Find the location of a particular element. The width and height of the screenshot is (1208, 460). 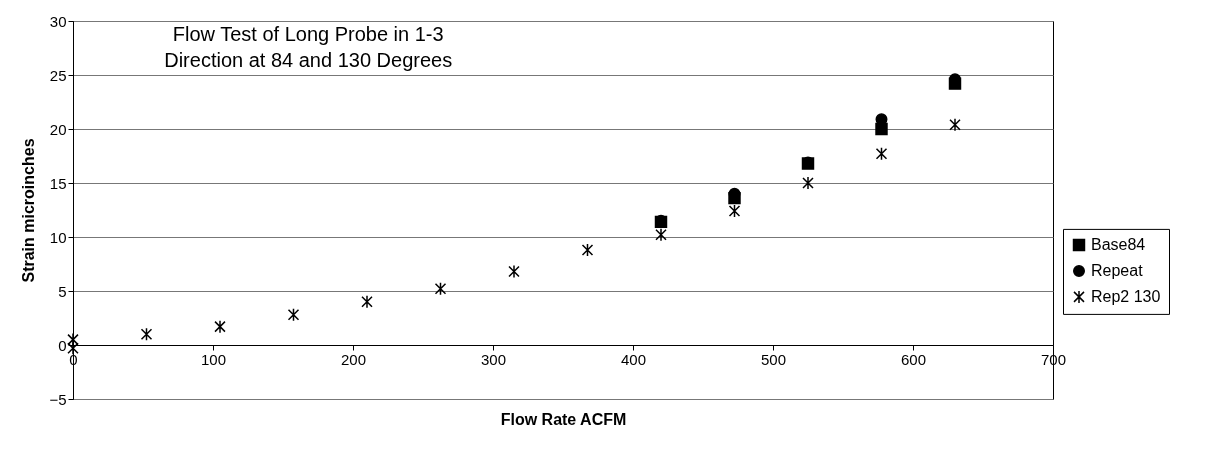

x-tick-label: 400 is located at coordinates (633, 359).